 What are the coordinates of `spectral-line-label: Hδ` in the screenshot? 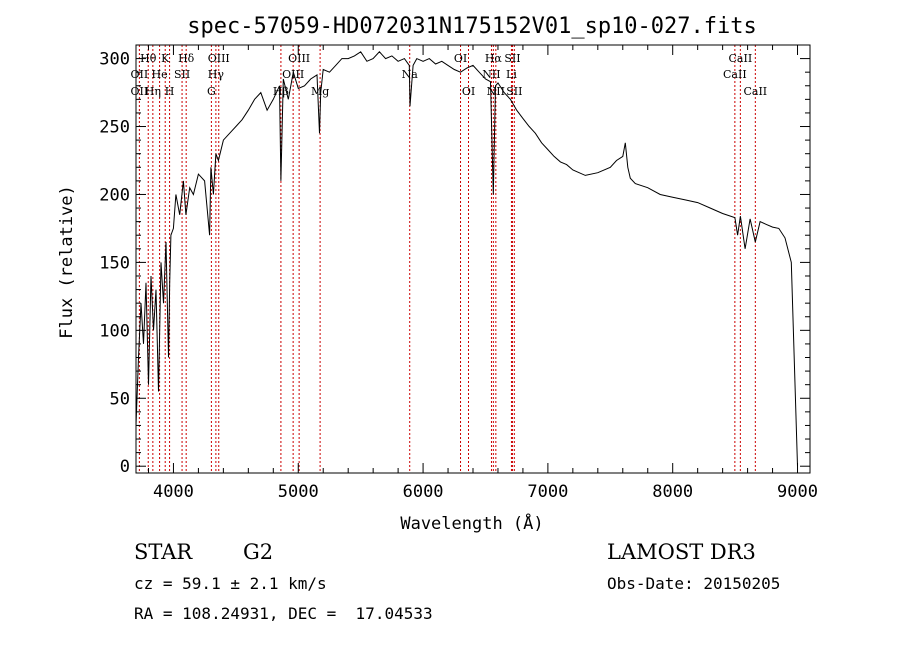 It's located at (186, 58).